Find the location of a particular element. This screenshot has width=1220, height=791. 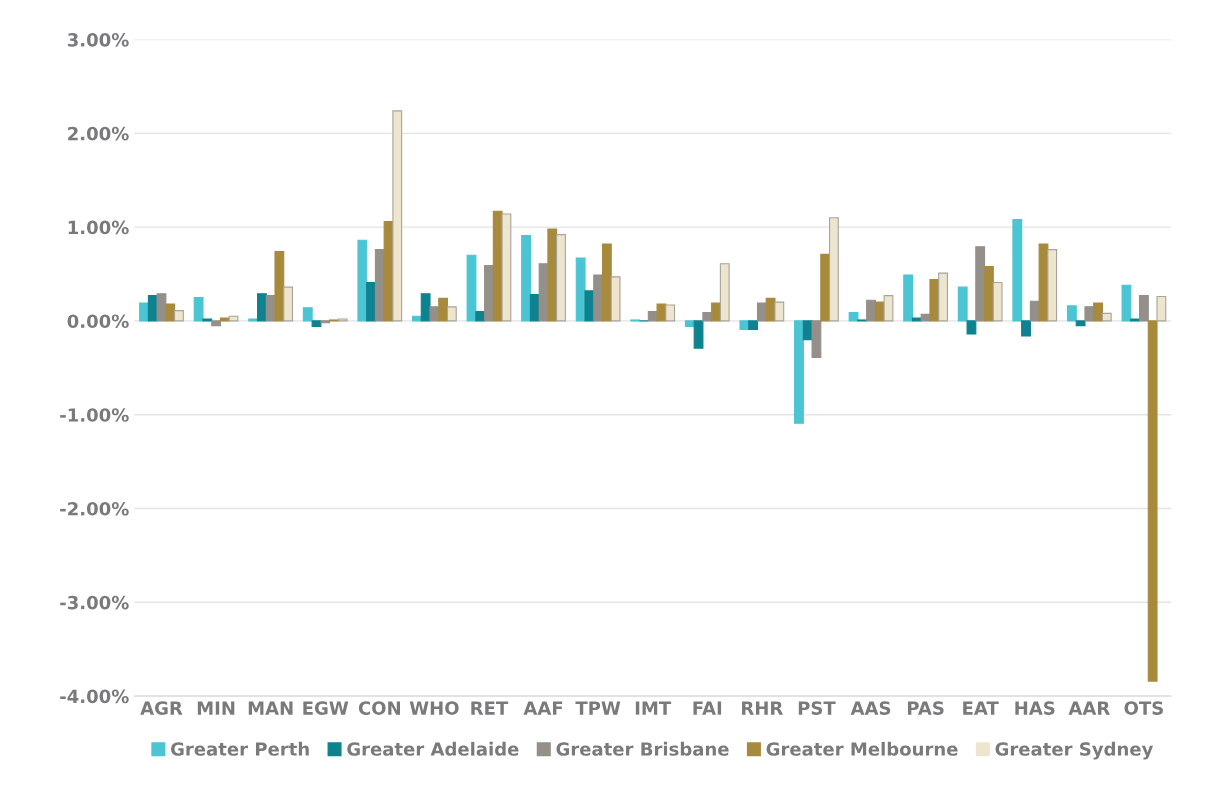

x-tick-label: MAN is located at coordinates (270, 708).